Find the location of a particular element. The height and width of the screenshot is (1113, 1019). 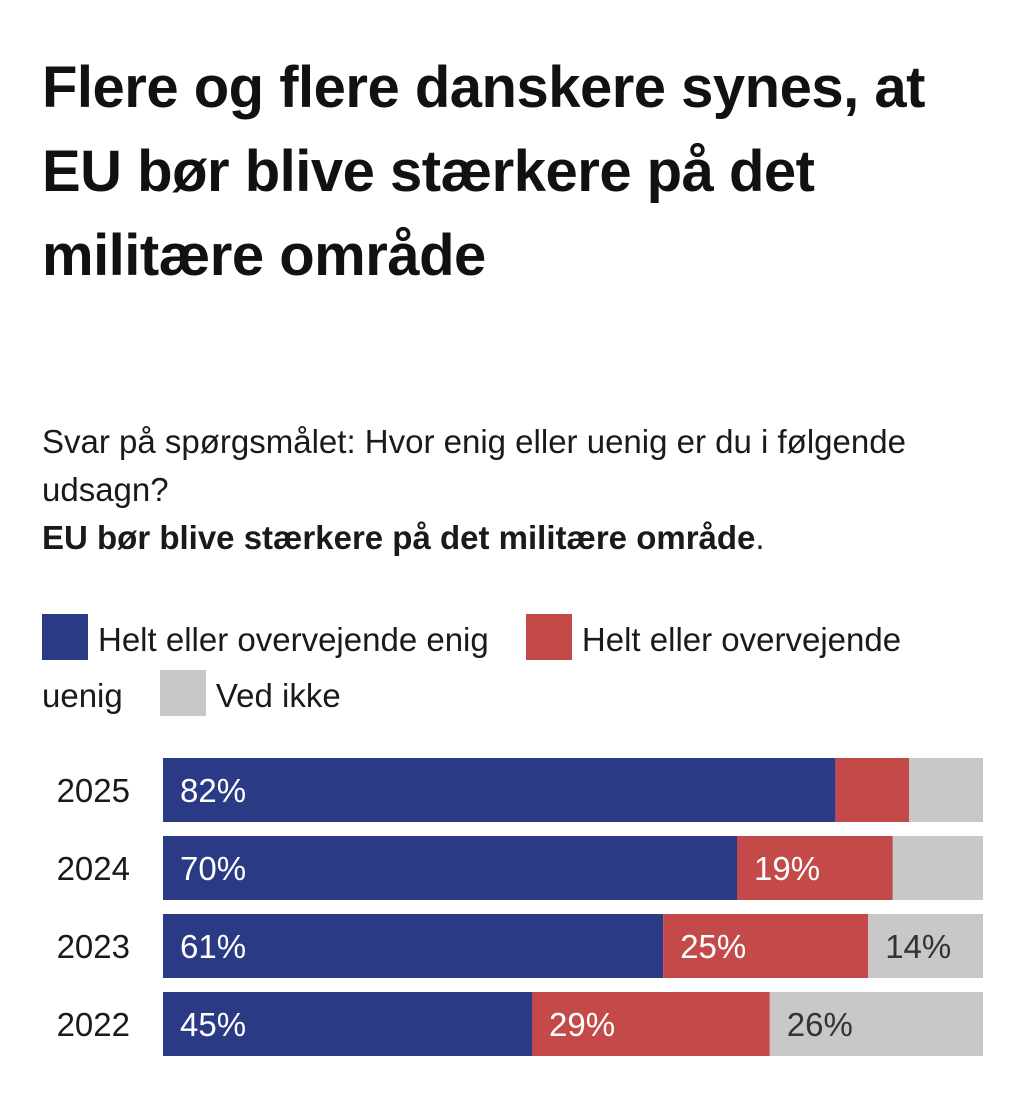

data-label-disagree-2023: 25% is located at coordinates (713, 946).